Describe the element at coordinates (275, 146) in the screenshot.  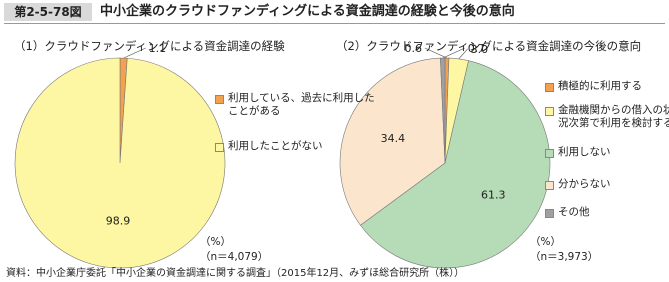
I see `legend-label: 利用したことがない` at that location.